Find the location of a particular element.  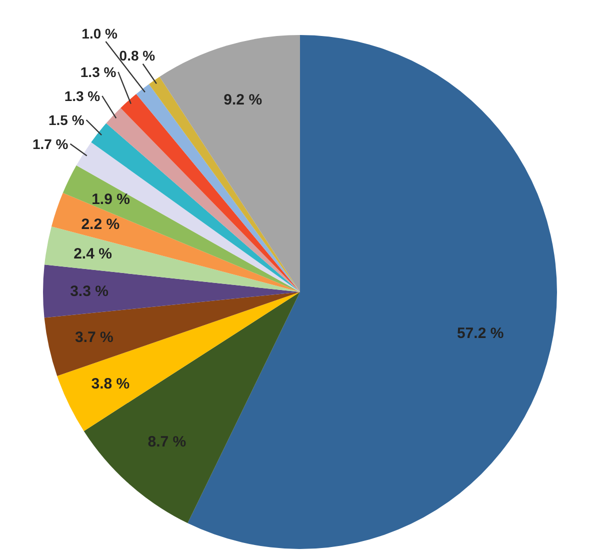

data-label: 0.8 % is located at coordinates (137, 56).